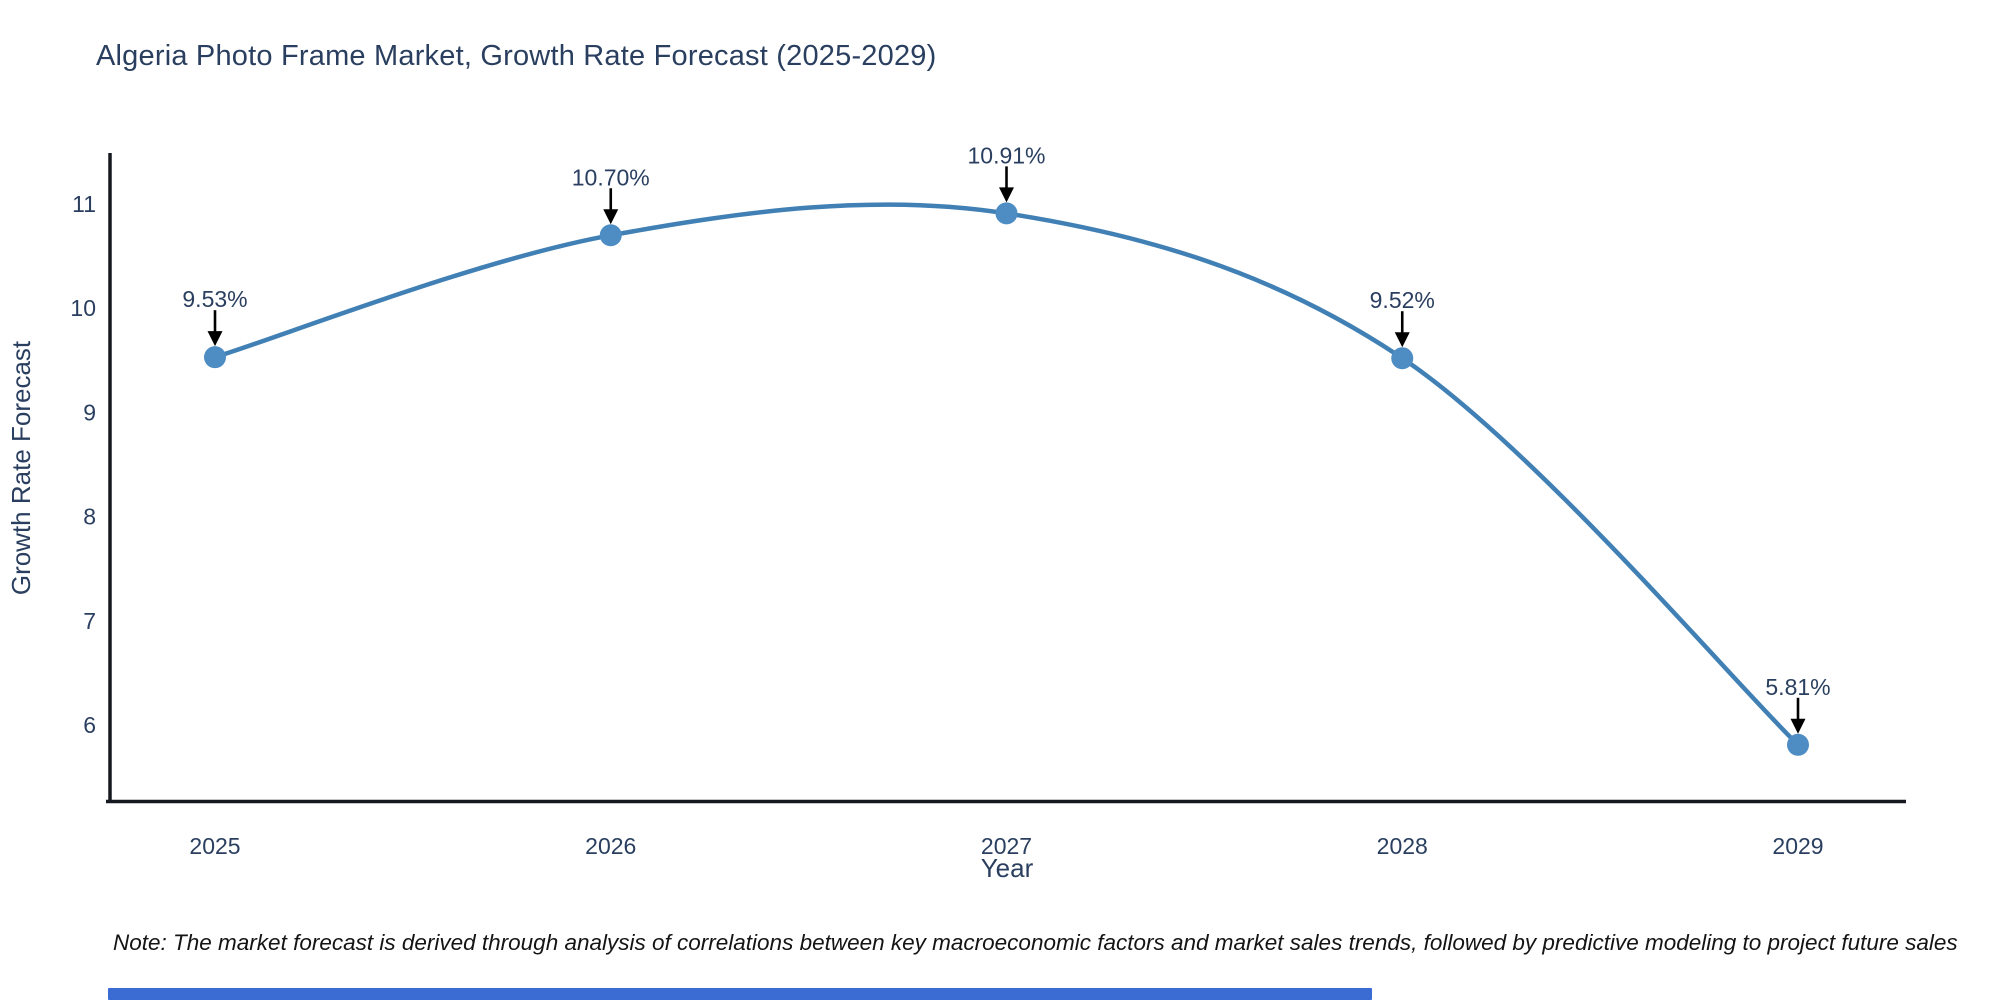 Image resolution: width=2000 pixels, height=1000 pixels. Describe the element at coordinates (84, 204) in the screenshot. I see `y-tick-label-11: 11` at that location.